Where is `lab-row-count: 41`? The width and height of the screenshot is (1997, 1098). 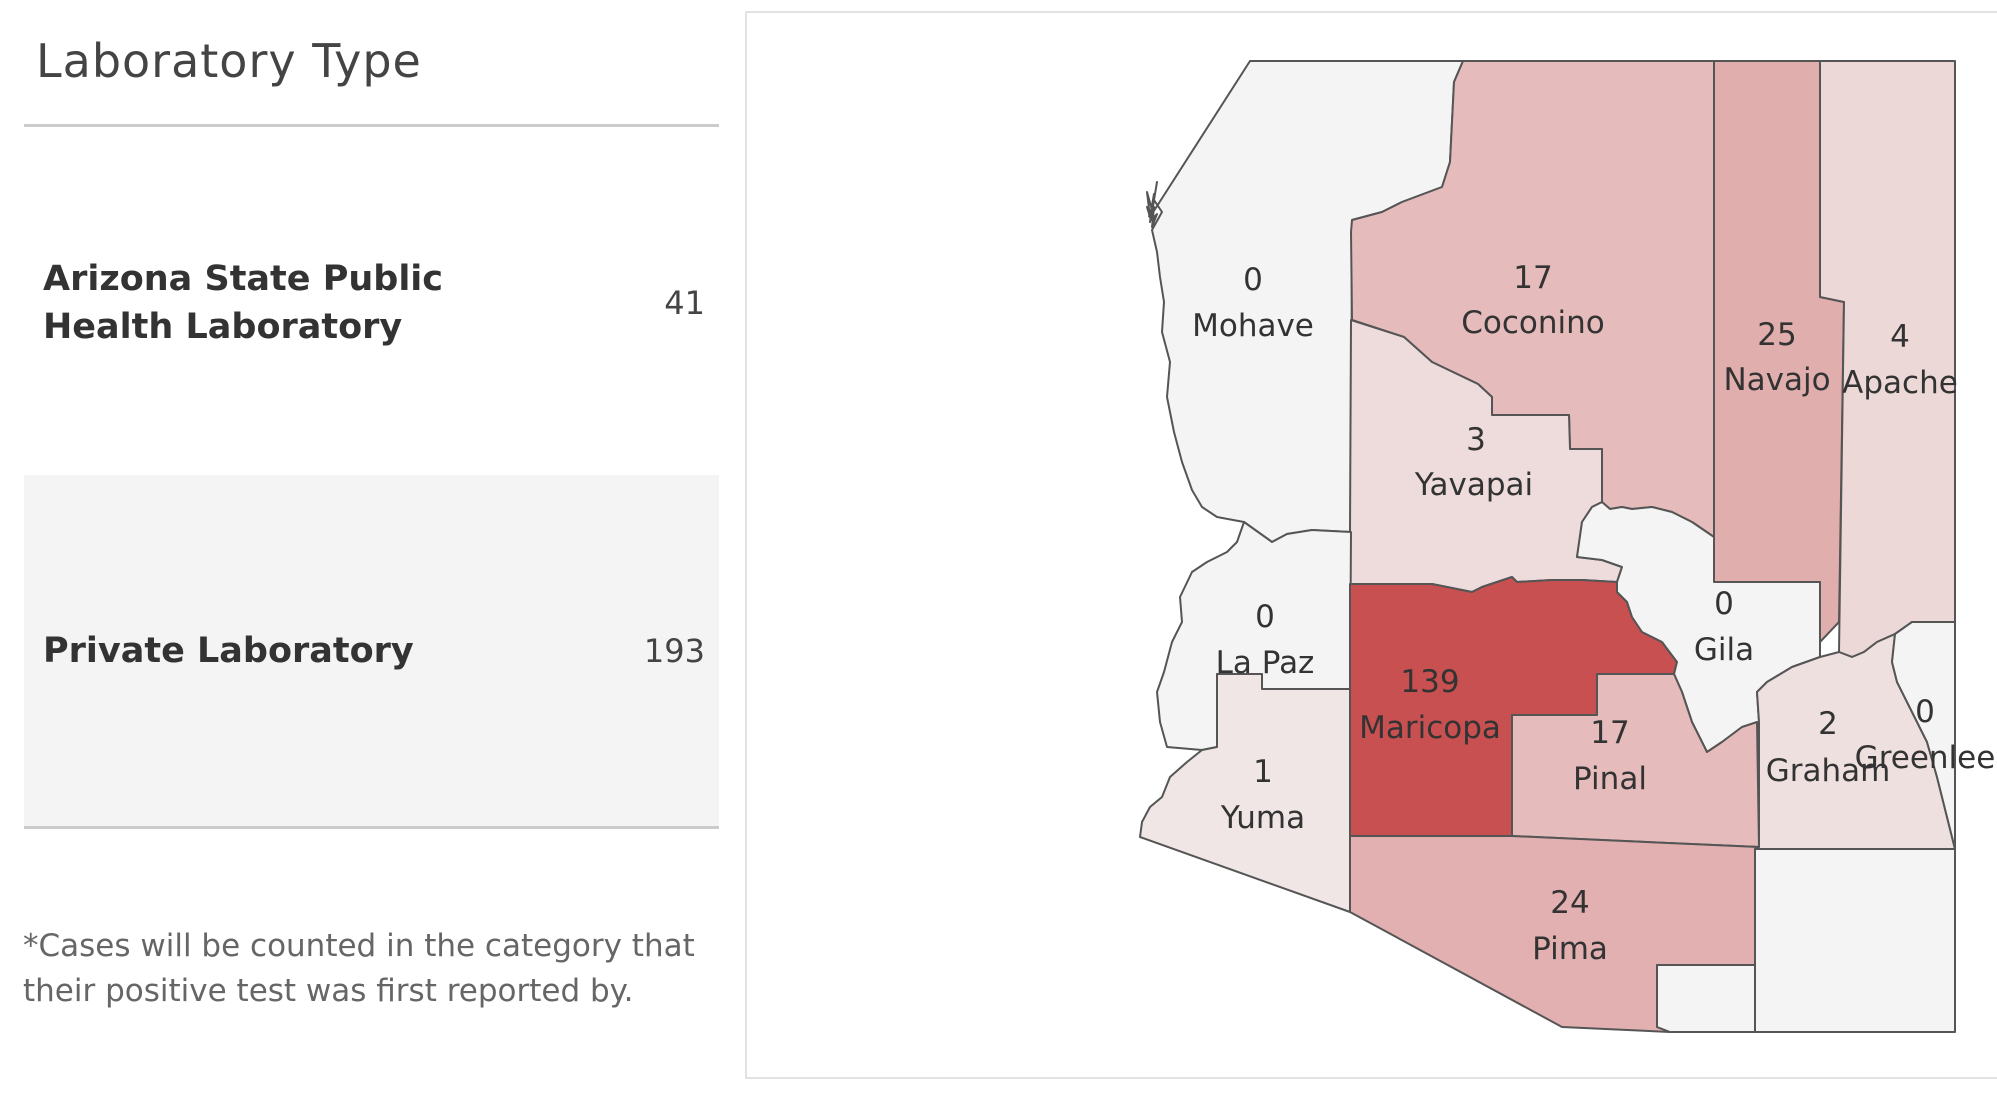 lab-row-count: 41 is located at coordinates (684, 302).